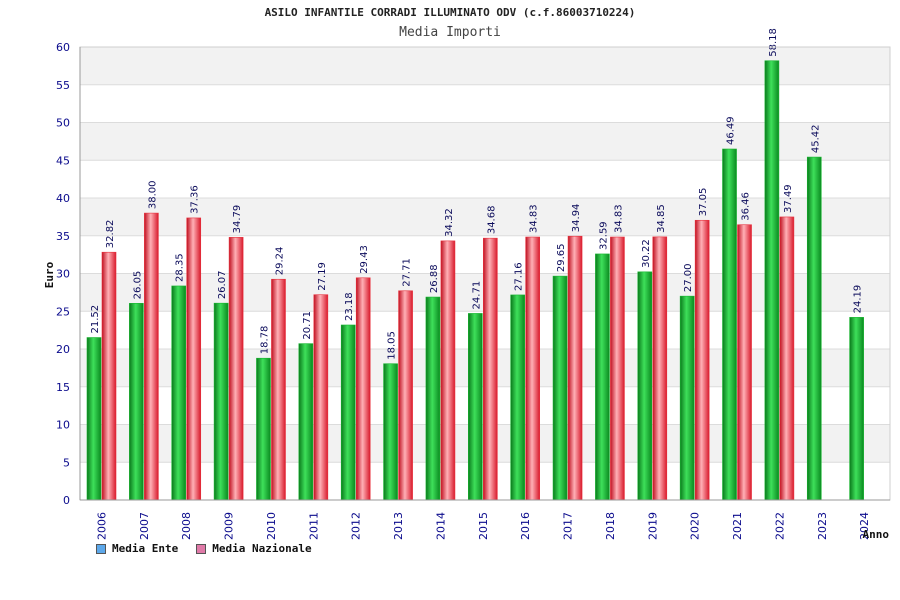 This screenshot has height=600, width=900. What do you see at coordinates (264, 340) in the screenshot?
I see `data-label: 18.78` at bounding box center [264, 340].